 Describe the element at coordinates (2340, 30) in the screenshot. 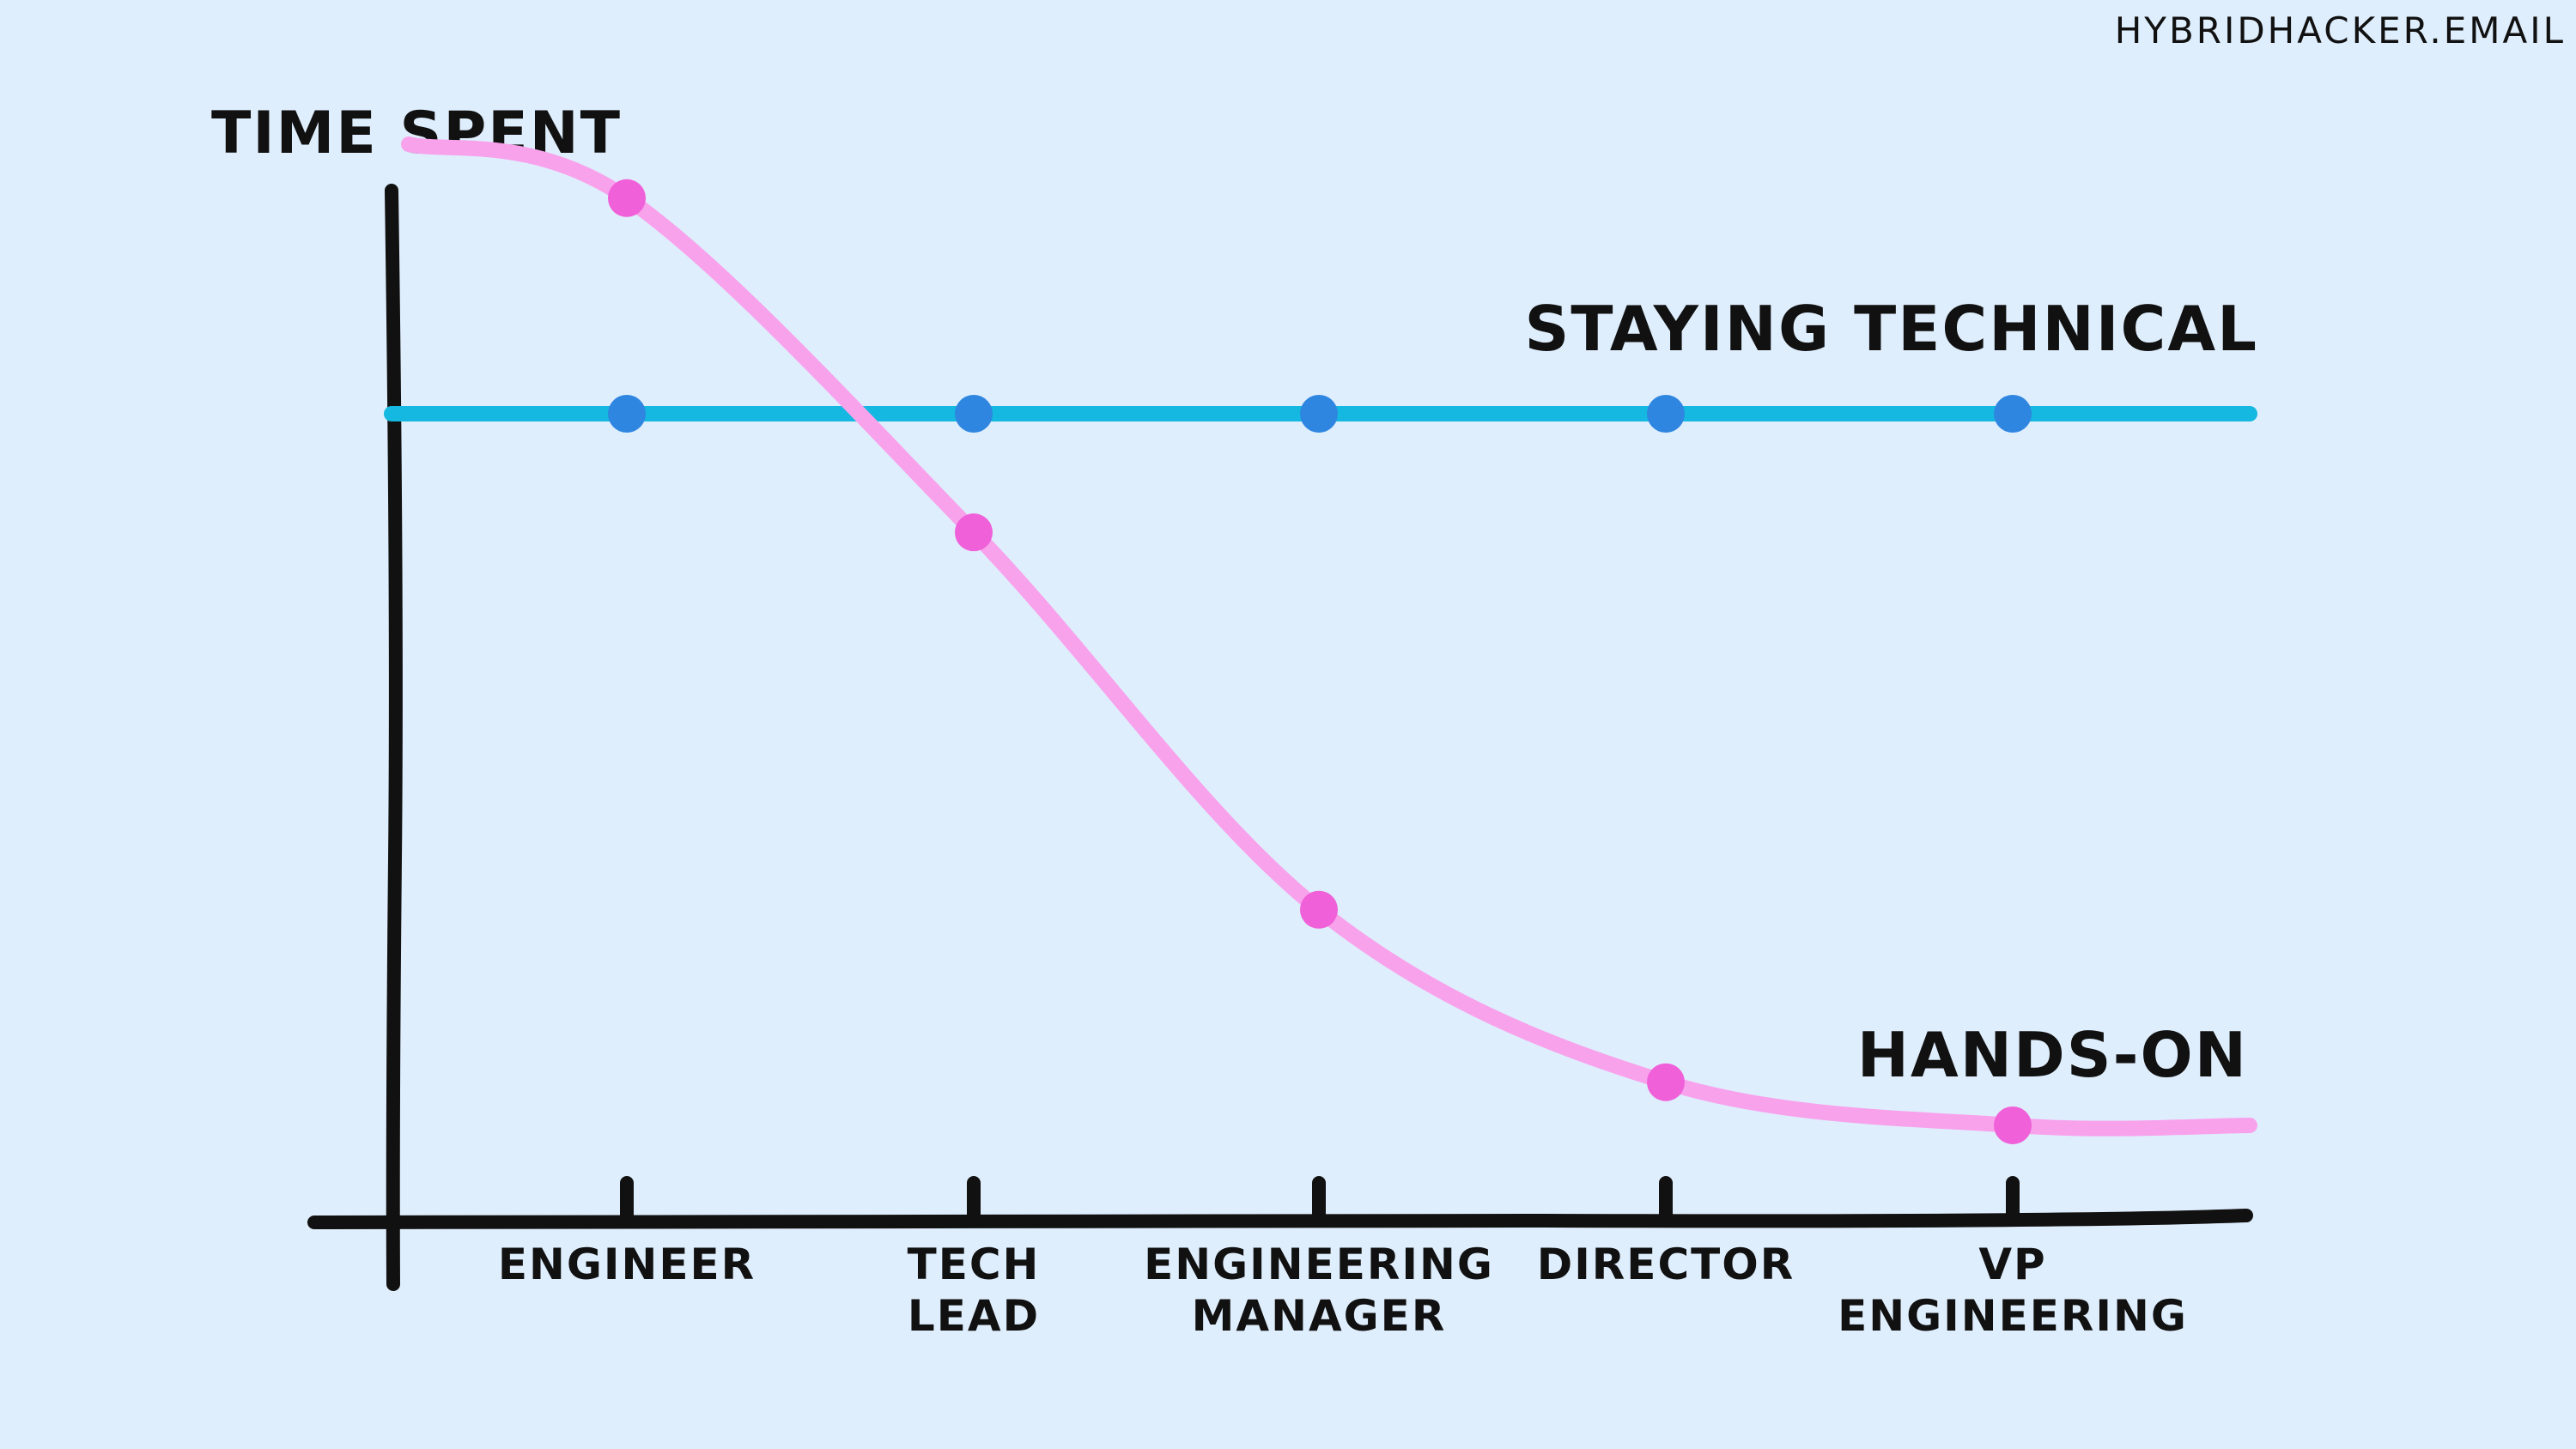

I see `watermark-text: HYBRIDHACKER.EMAIL` at that location.